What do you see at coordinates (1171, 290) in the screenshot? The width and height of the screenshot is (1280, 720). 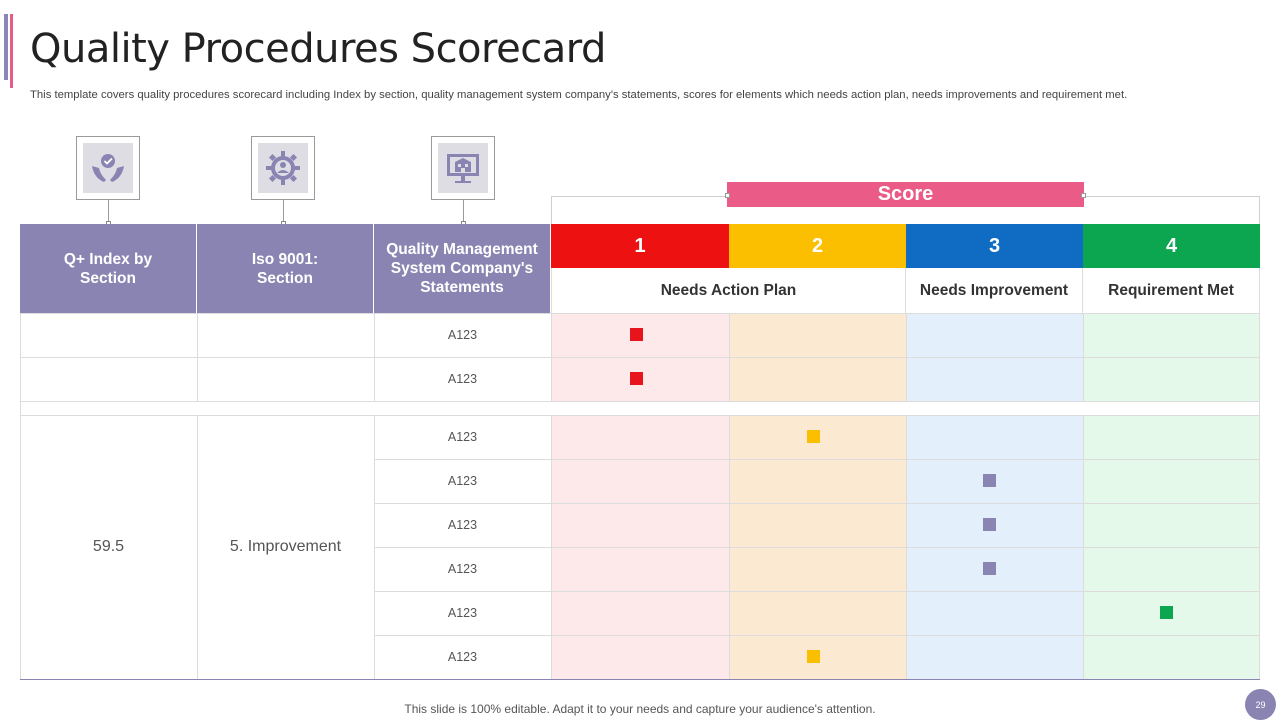 I see `label-requirement-met: Requirement Met` at bounding box center [1171, 290].